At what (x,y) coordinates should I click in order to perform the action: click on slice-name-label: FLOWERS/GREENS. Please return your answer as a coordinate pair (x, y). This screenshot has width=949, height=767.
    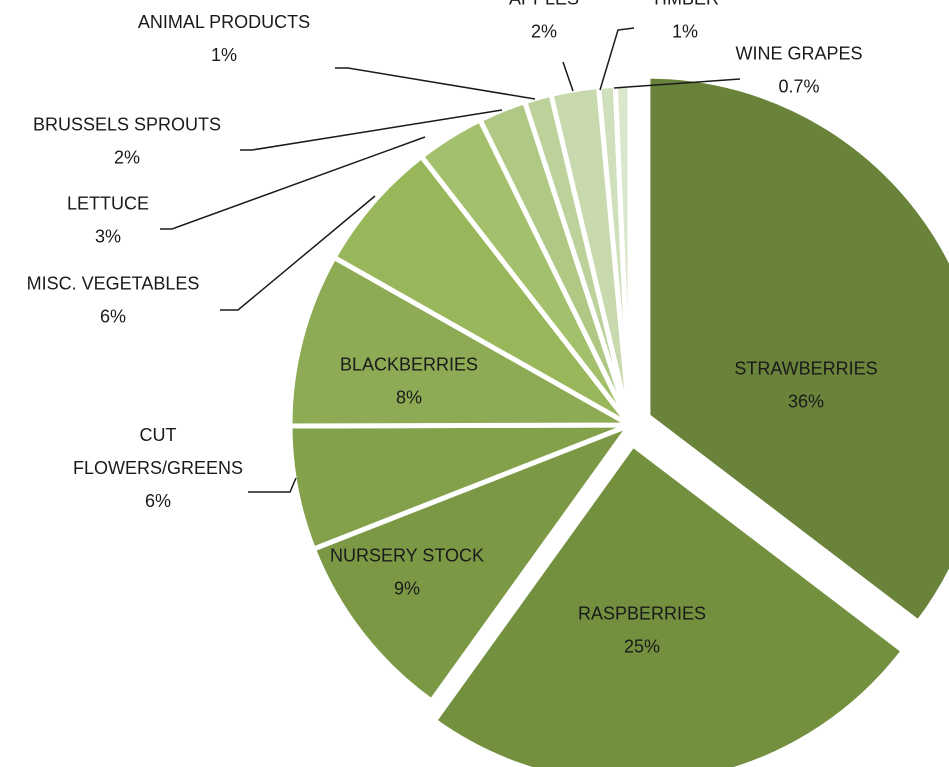
    Looking at the image, I should click on (158, 468).